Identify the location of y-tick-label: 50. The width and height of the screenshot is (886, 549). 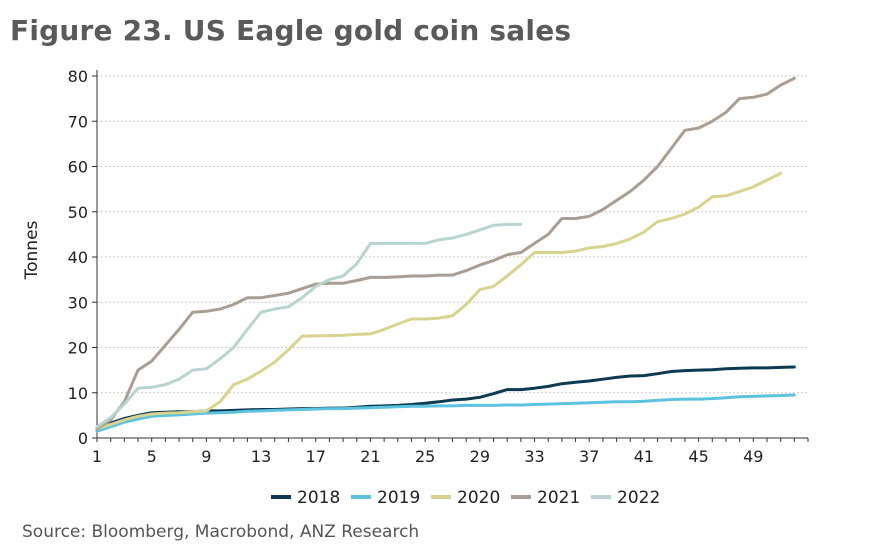
(78, 212).